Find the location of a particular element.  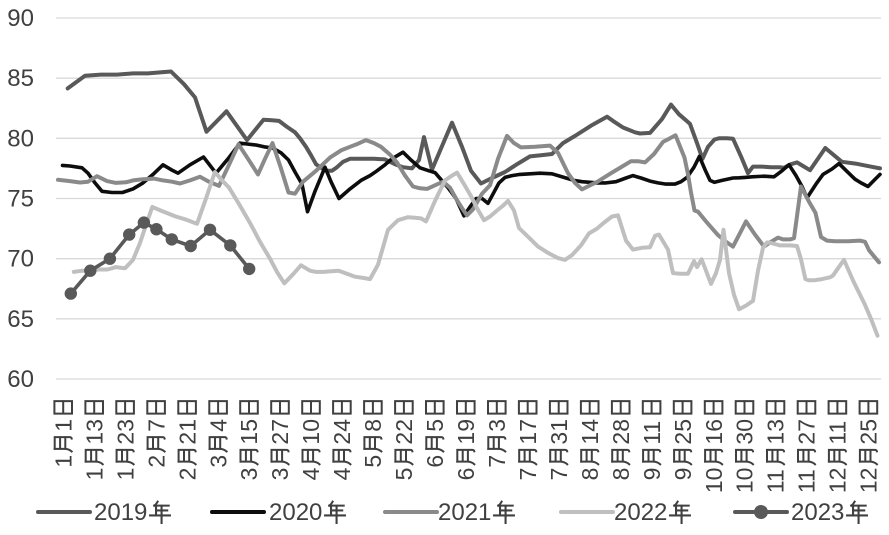

svg-text: 75 is located at coordinates (20, 199).